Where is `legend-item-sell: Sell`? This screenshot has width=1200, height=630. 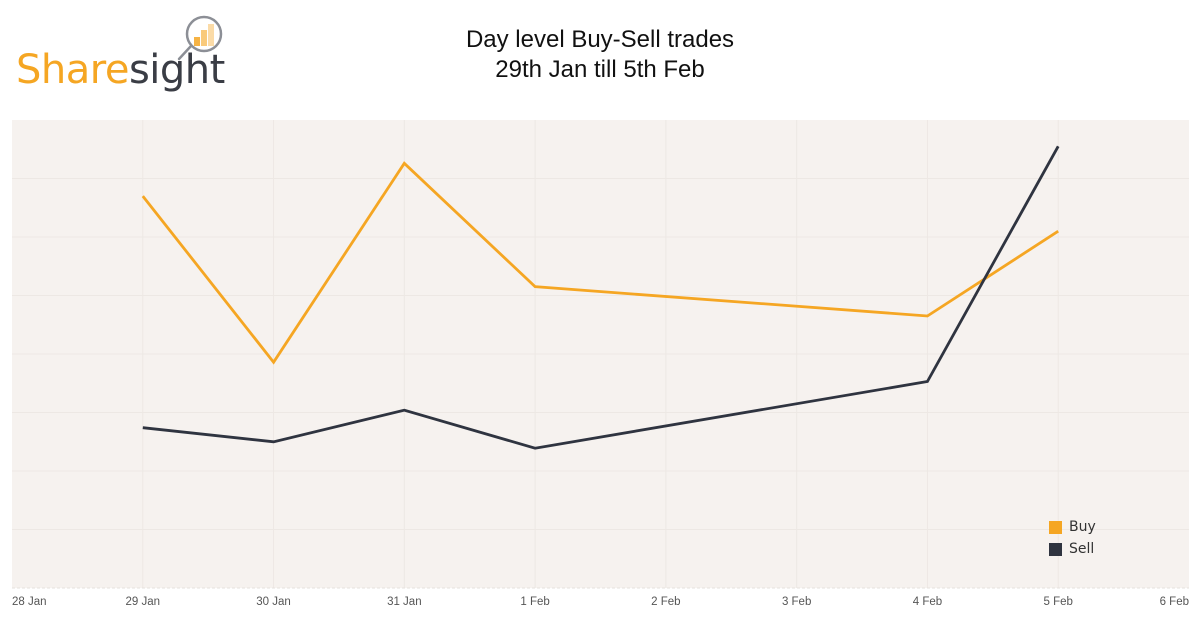
legend-item-sell: Sell is located at coordinates (1072, 549).